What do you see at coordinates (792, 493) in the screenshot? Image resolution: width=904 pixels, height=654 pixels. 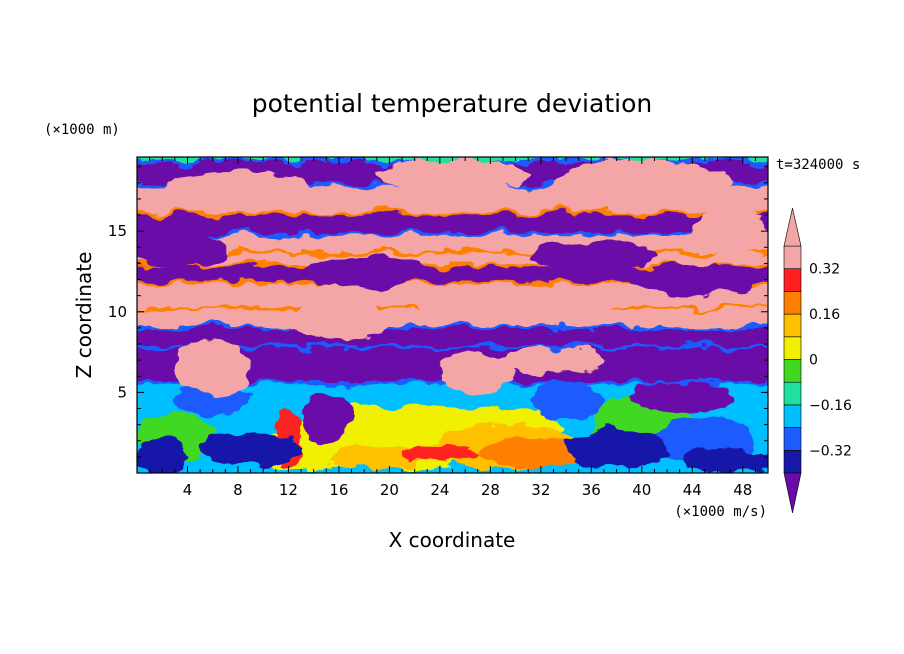 I see `colorbar-extend-min` at bounding box center [792, 493].